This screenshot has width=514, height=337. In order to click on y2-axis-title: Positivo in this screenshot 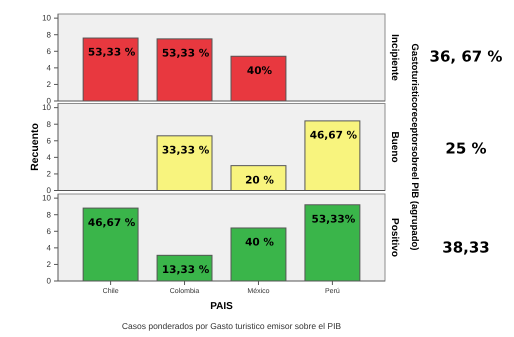, I will do `click(394, 237)`.